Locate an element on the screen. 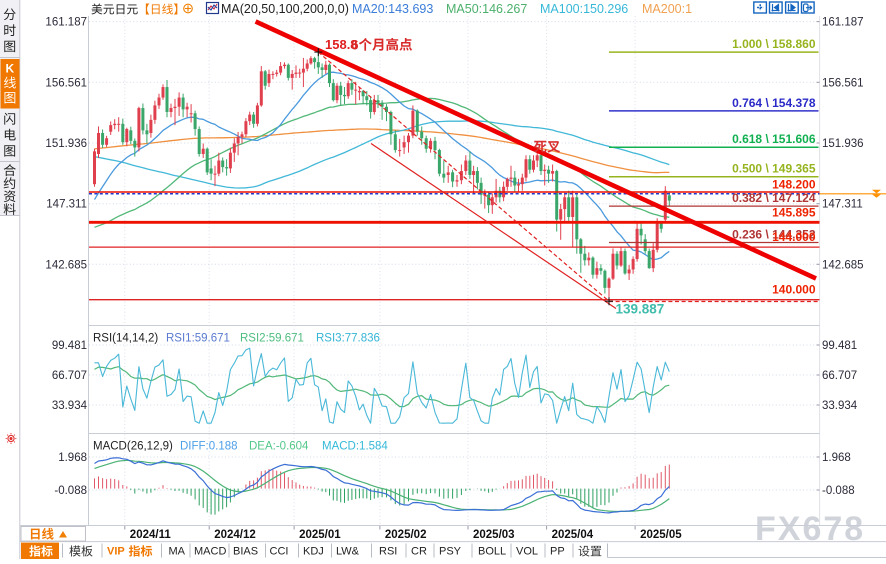 Image resolution: width=886 pixels, height=564 pixels. svg-text: KDJ is located at coordinates (313, 552).